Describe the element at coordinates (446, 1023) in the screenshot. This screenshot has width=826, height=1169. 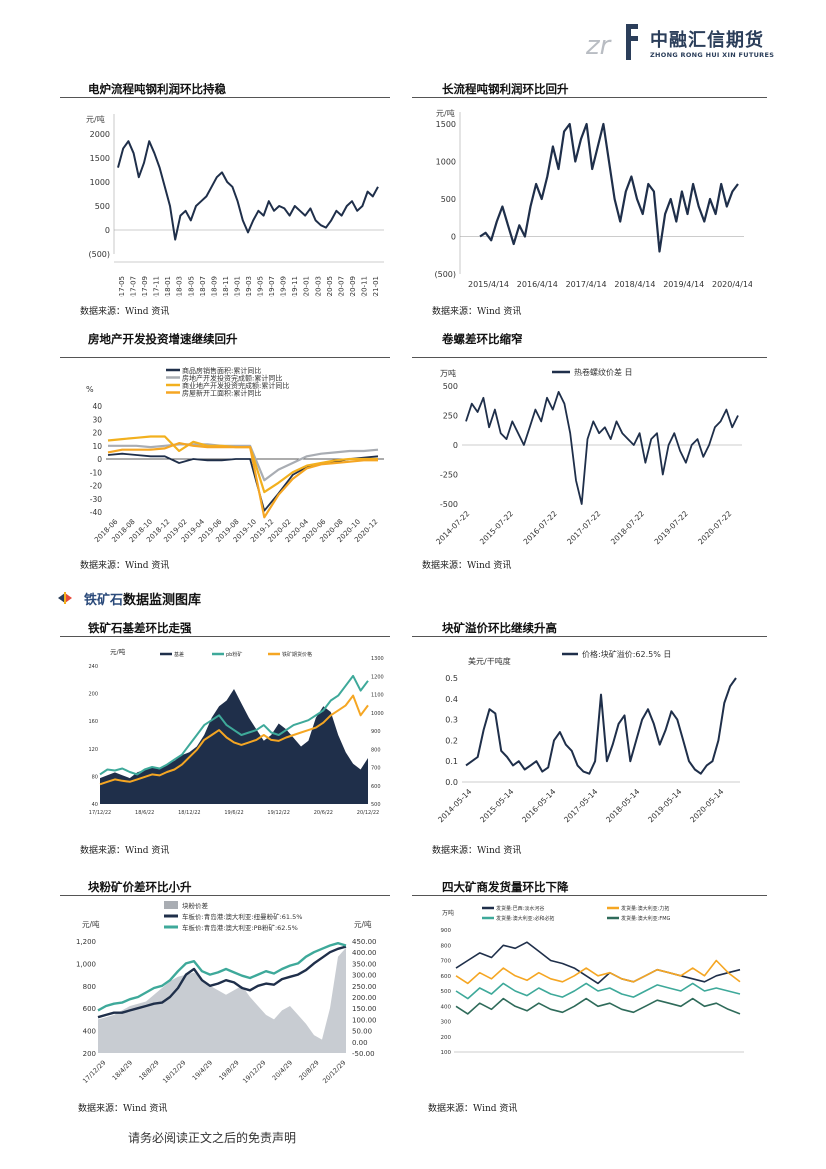
I see `y-tick-label: 300` at that location.